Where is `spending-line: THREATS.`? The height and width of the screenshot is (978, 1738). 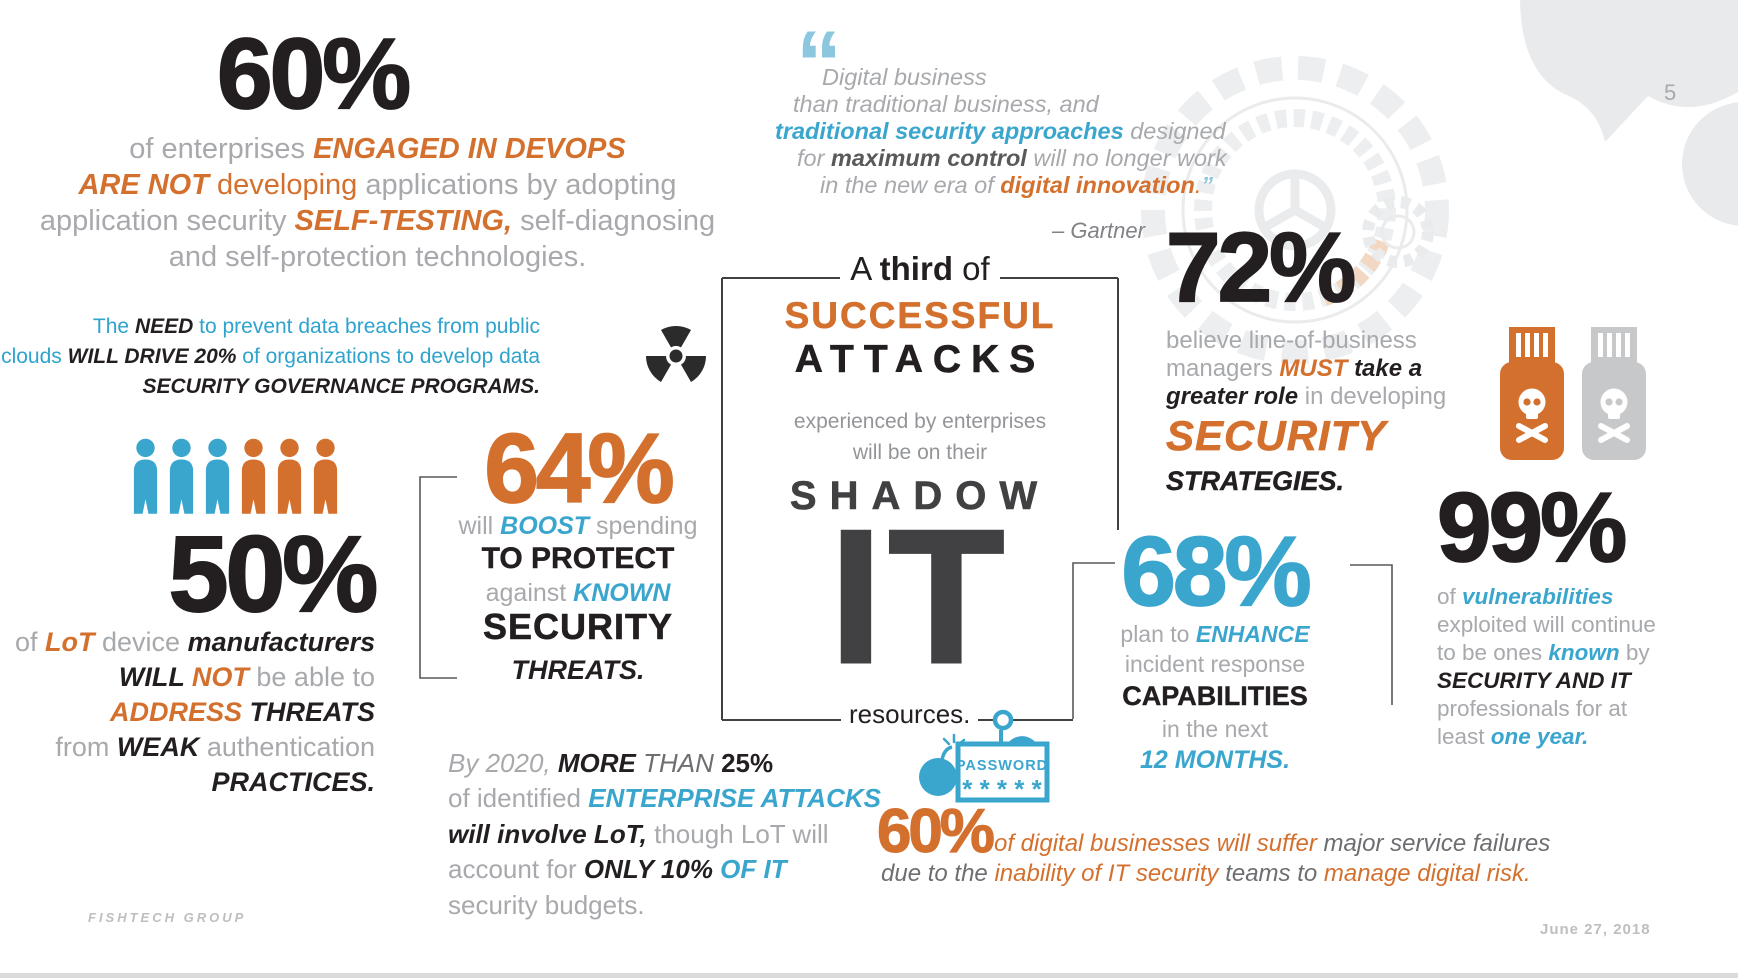
spending-line: THREATS. is located at coordinates (578, 670).